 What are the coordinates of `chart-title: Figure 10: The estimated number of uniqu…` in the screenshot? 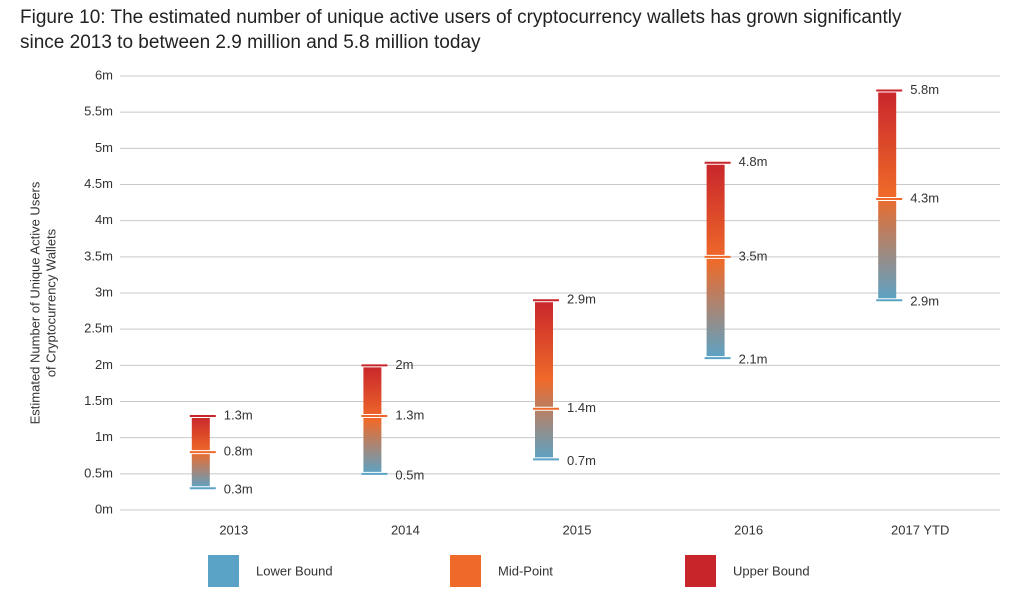 It's located at (461, 17).